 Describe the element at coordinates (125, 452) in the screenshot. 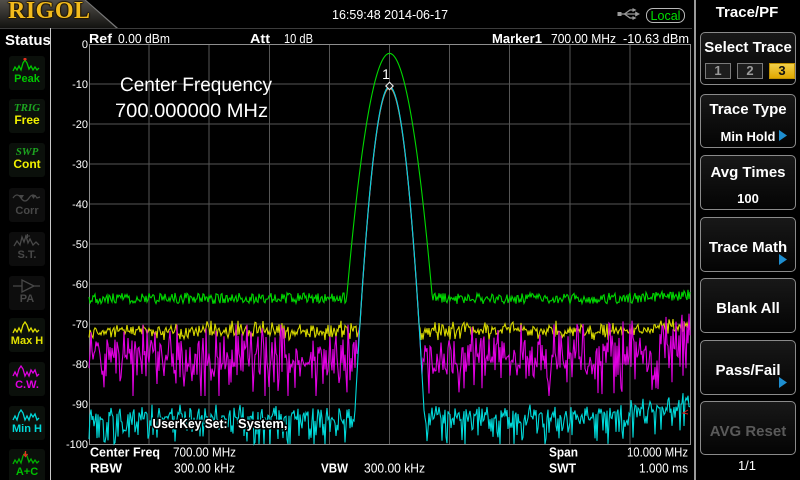

I see `svg-text: Center Freq` at that location.